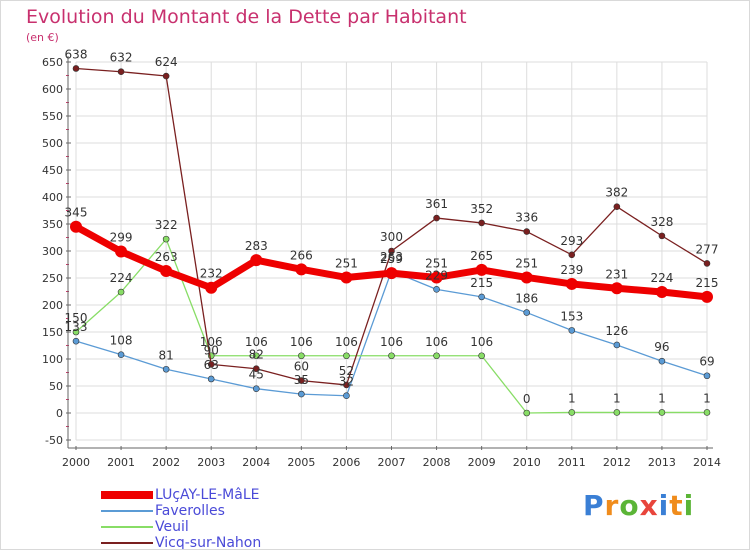 This screenshot has width=750, height=550. What do you see at coordinates (52, 116) in the screenshot?
I see `y-tick-label: 550` at bounding box center [52, 116].